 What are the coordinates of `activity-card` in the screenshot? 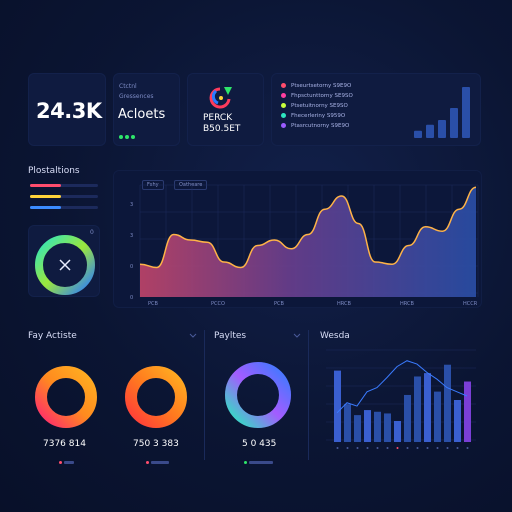 It's located at (146, 109).